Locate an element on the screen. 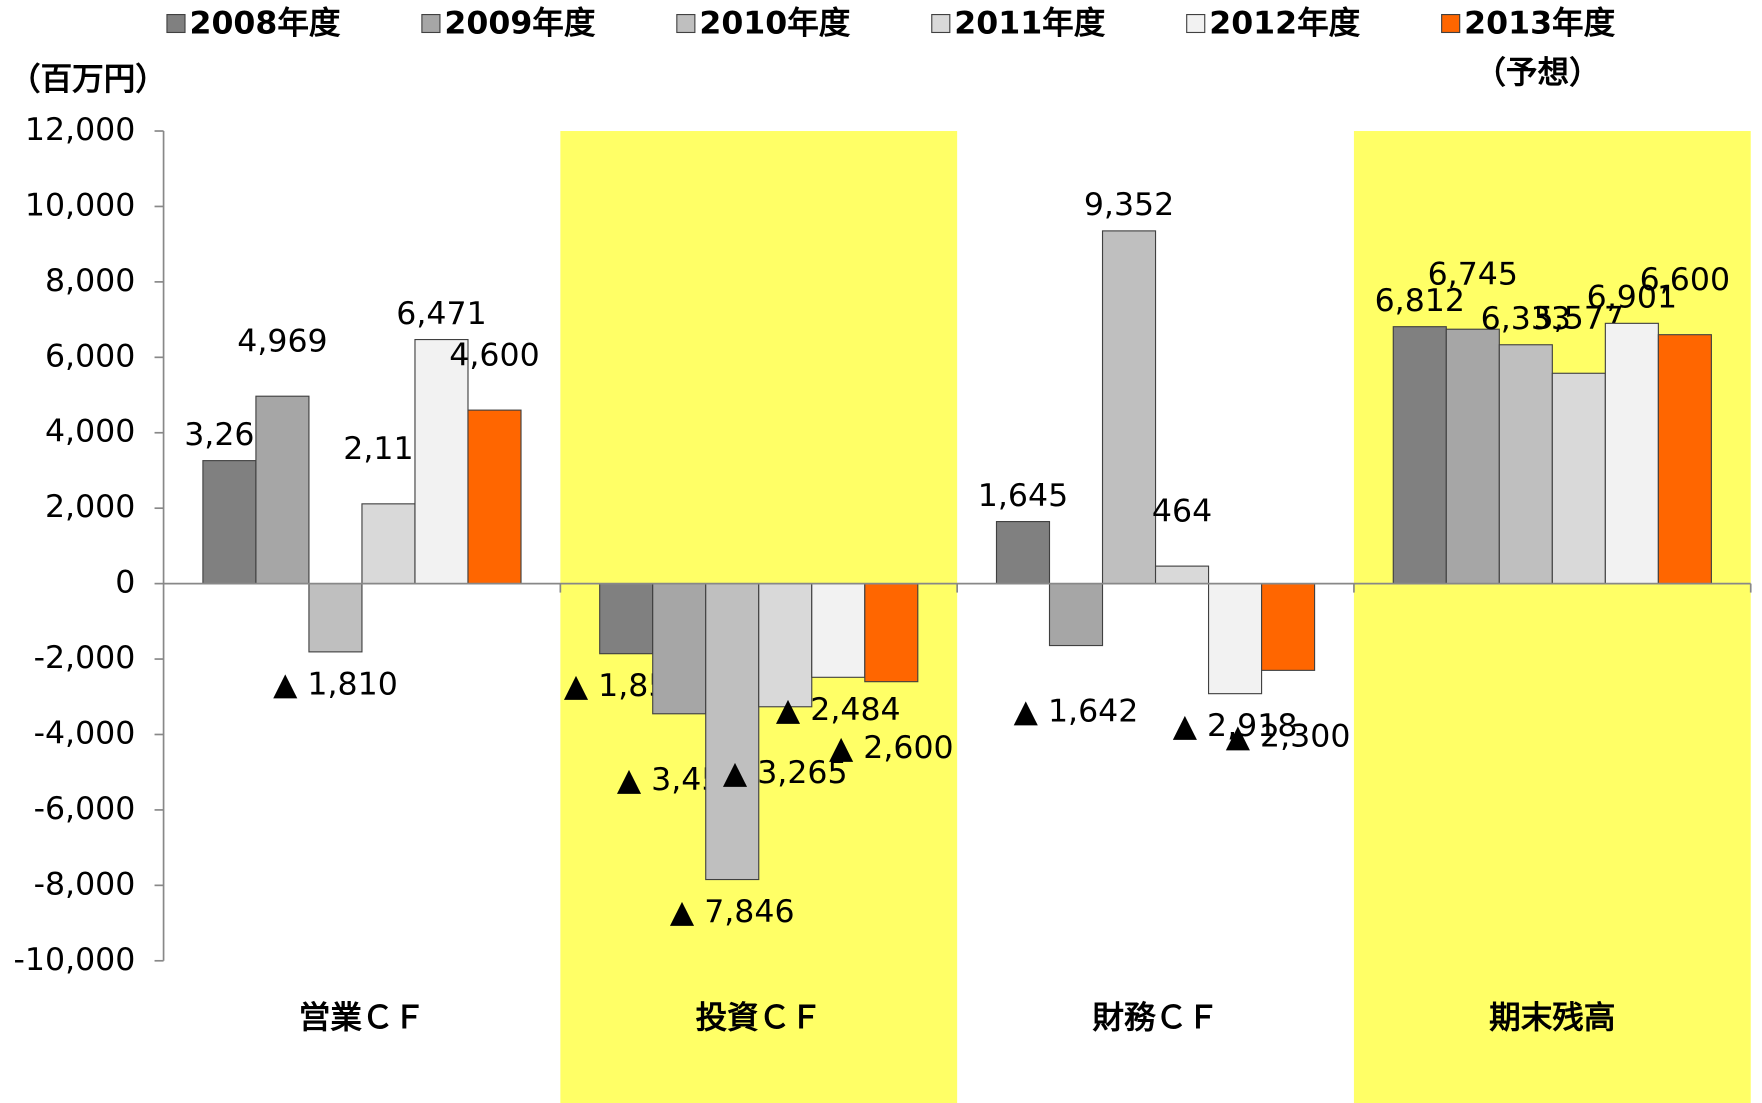 The image size is (1762, 1103). data-label: ▲ 3,265 is located at coordinates (785, 773).